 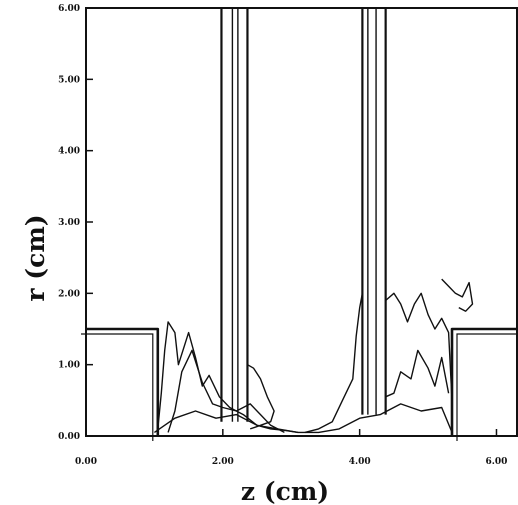 I want to click on wall-left-line, so click(x=123, y=381).